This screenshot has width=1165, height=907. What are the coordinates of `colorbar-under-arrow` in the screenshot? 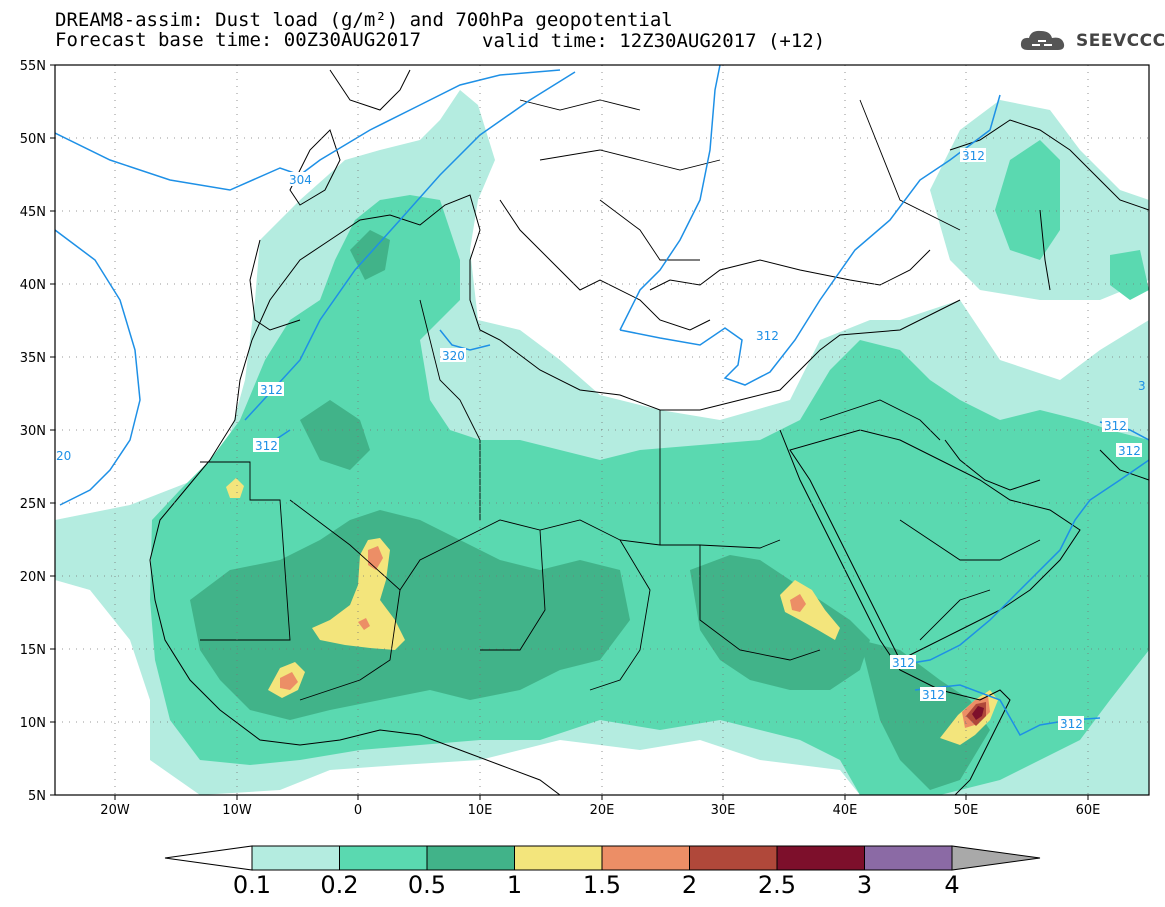 It's located at (208, 858).